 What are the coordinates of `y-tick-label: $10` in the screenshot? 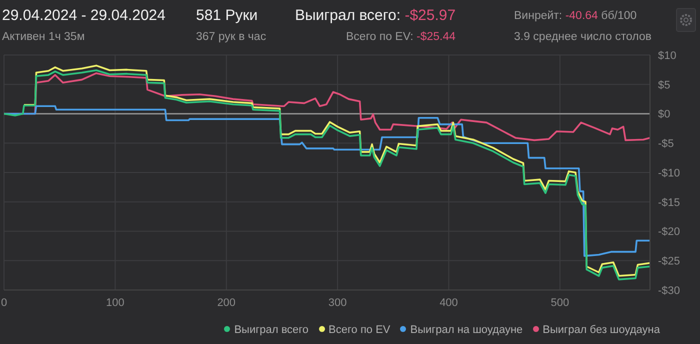 It's located at (667, 56).